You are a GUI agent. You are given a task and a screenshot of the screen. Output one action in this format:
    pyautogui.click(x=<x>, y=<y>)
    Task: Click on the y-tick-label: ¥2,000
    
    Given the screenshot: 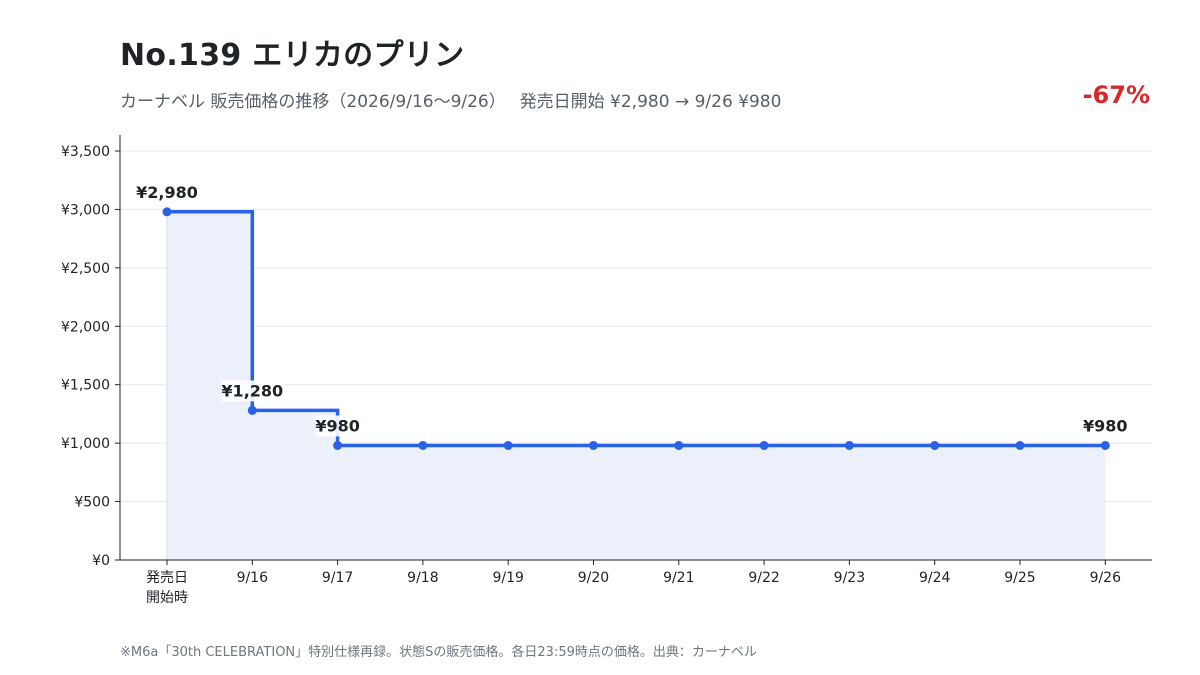 What is the action you would take?
    pyautogui.click(x=85, y=327)
    